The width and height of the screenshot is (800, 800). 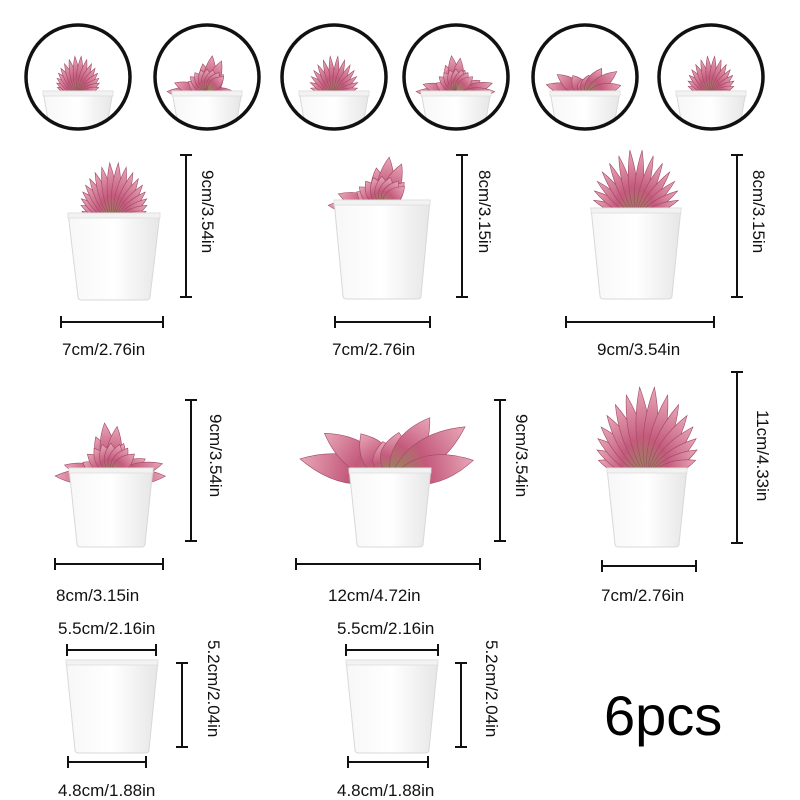 I want to click on pot-2-height-label: 5.2cm/2.04in, so click(x=491, y=689).